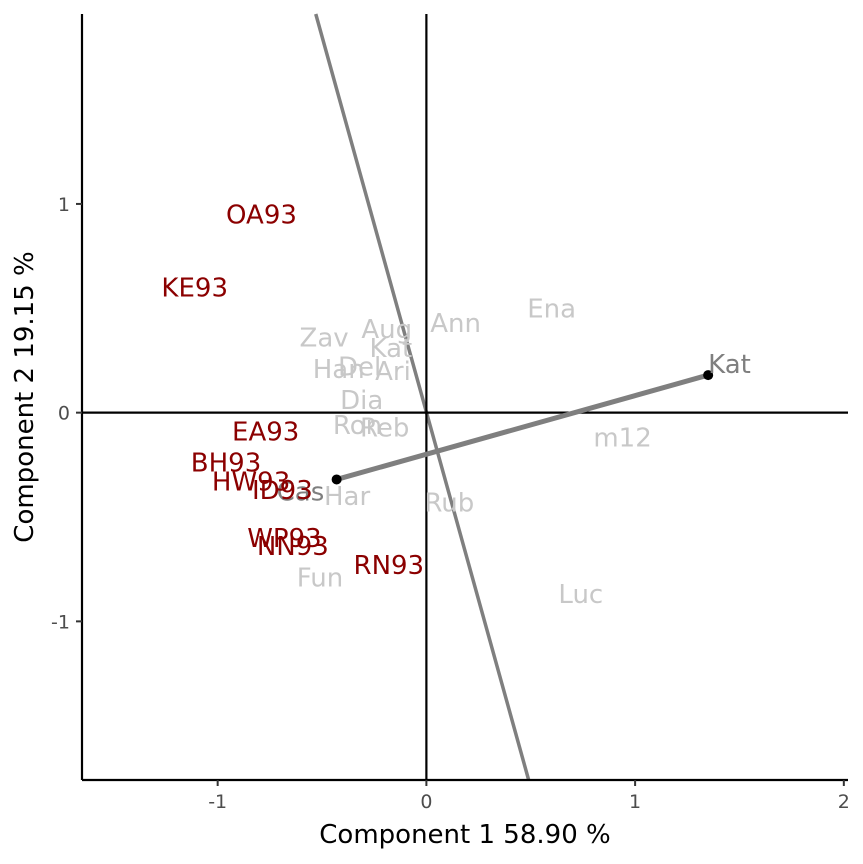 Image resolution: width=863 pixels, height=864 pixels. I want to click on environment-label: Aug, so click(386, 330).